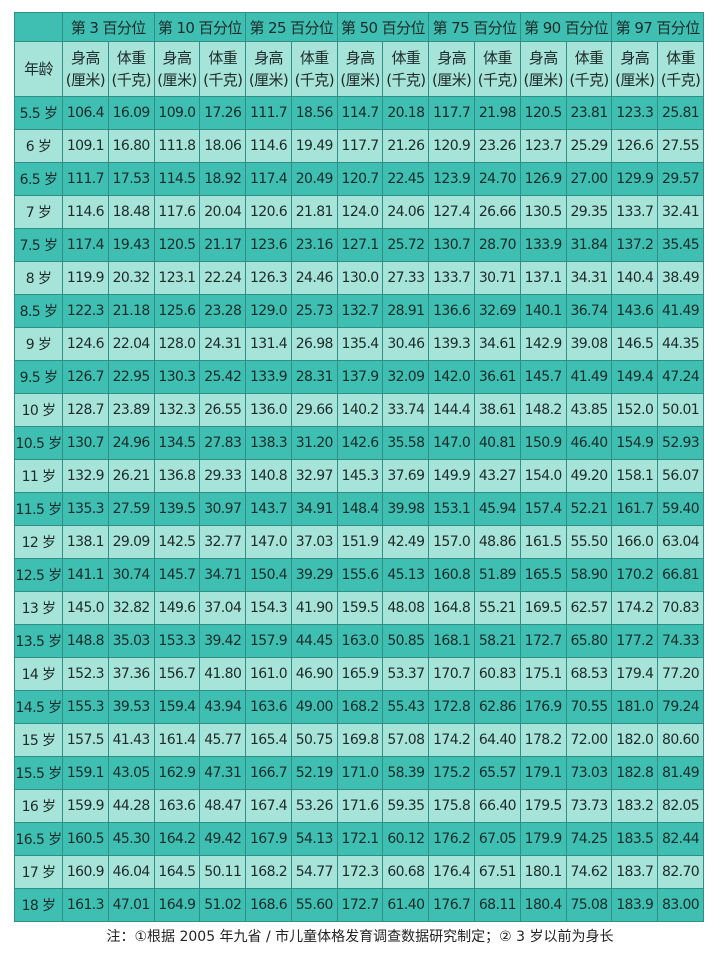  What do you see at coordinates (360, 641) in the screenshot?
I see `height-cell: 163.0` at bounding box center [360, 641].